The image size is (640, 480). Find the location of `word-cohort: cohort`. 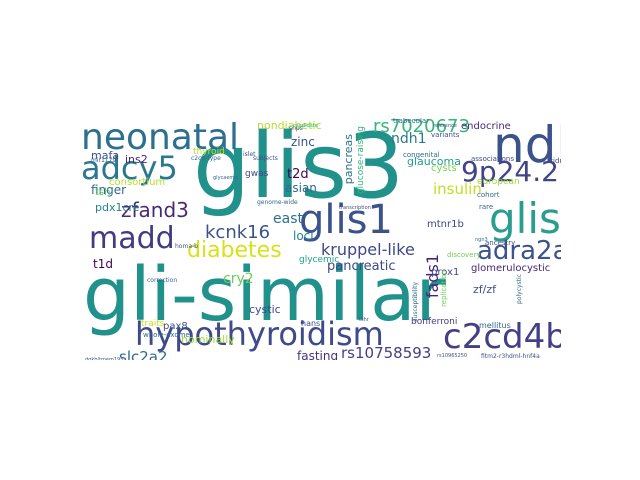

word-cohort: cohort is located at coordinates (488, 195).